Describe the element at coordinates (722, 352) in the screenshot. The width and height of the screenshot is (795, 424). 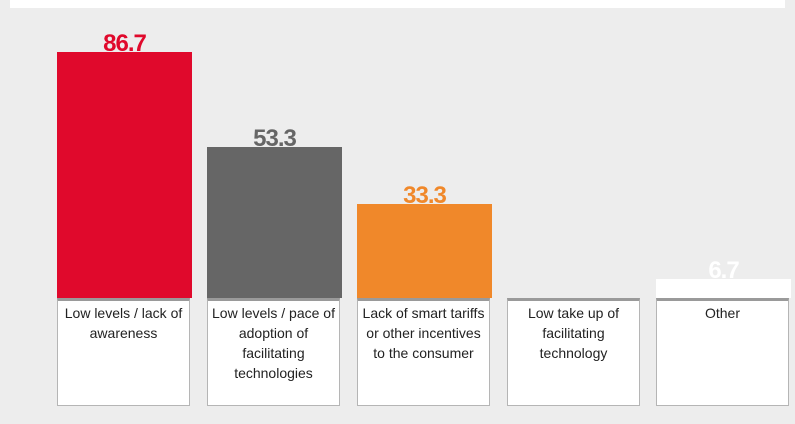
I see `category-label: Other` at that location.